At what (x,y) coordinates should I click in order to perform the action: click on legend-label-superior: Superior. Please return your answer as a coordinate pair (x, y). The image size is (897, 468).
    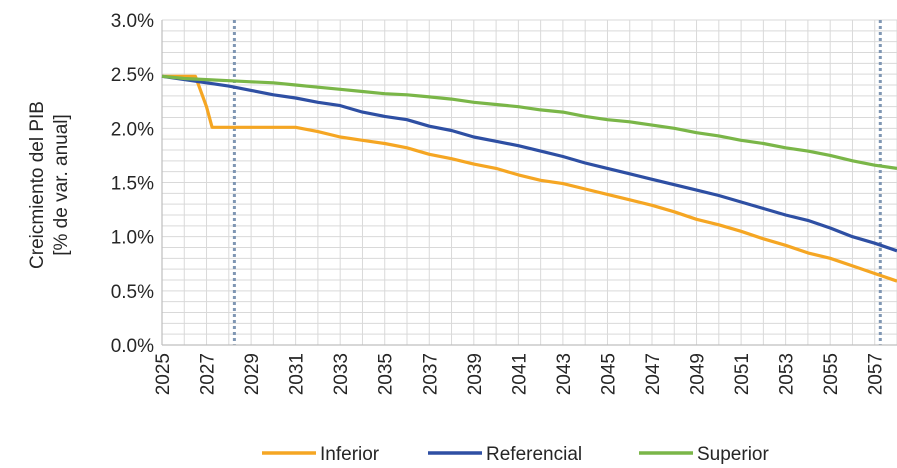
    Looking at the image, I should click on (733, 454).